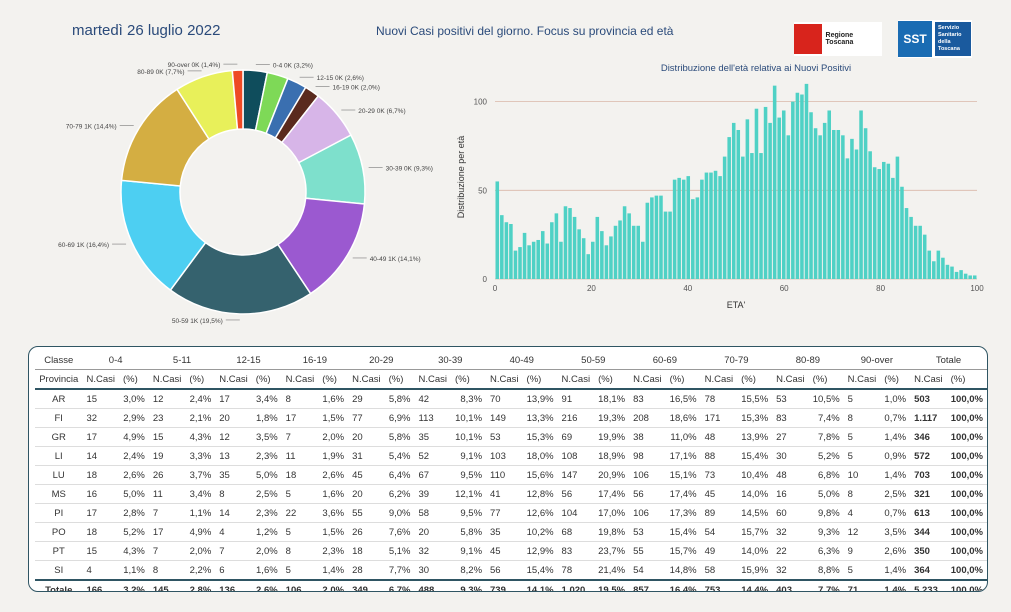 The height and width of the screenshot is (612, 1011). I want to click on count-cell: 54, so click(647, 570).